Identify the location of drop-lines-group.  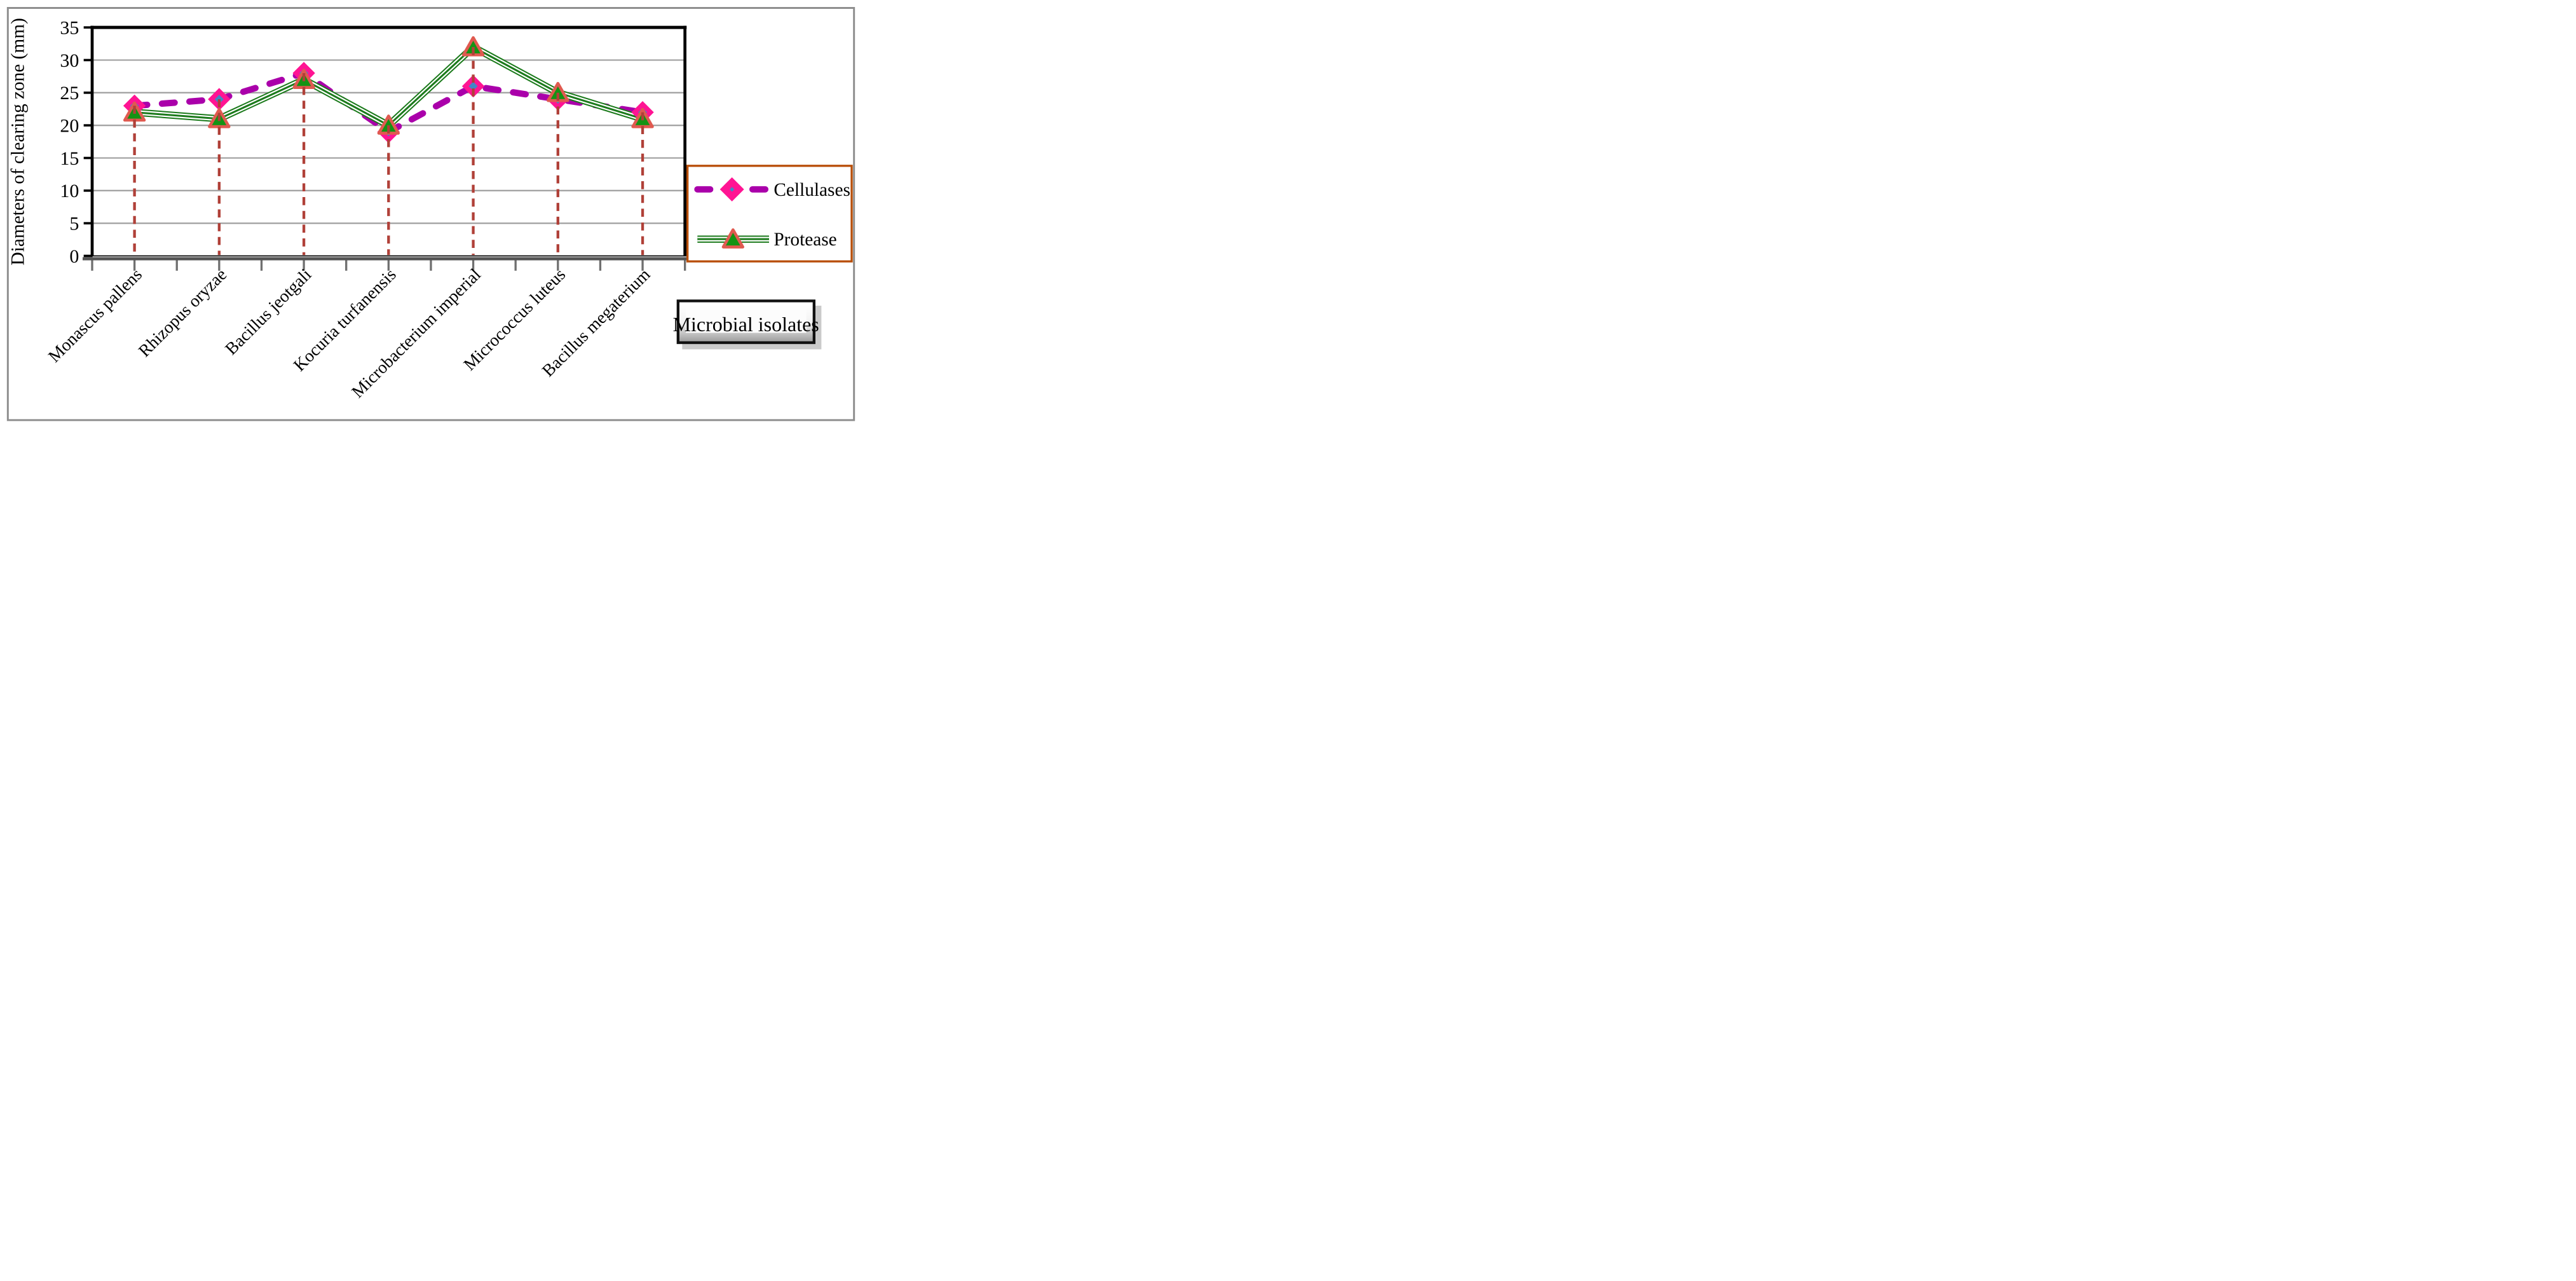
(388, 151).